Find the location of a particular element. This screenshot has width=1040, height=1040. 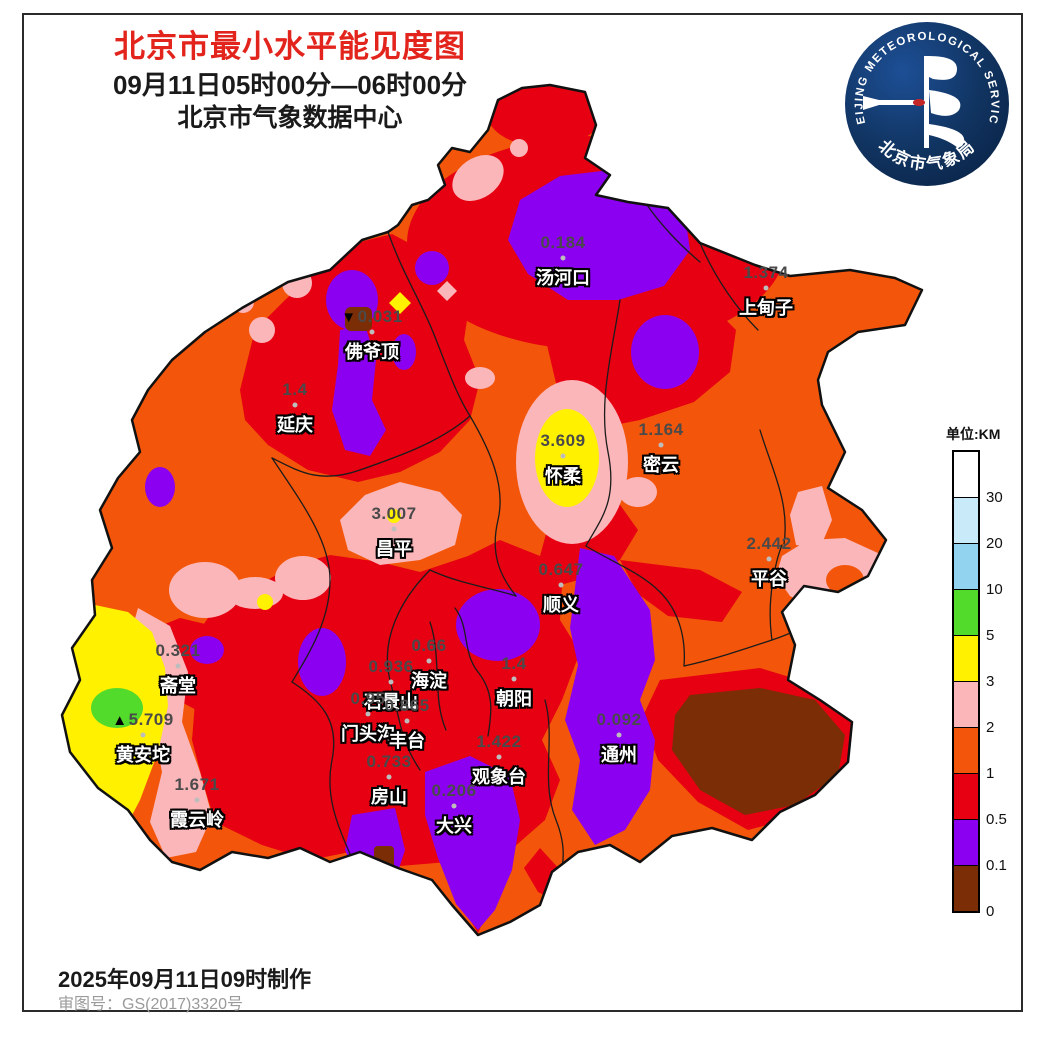

legend-color-bar: 30 20 10 5 3 2 1 0.5 0.1 0 is located at coordinates (979, 685).